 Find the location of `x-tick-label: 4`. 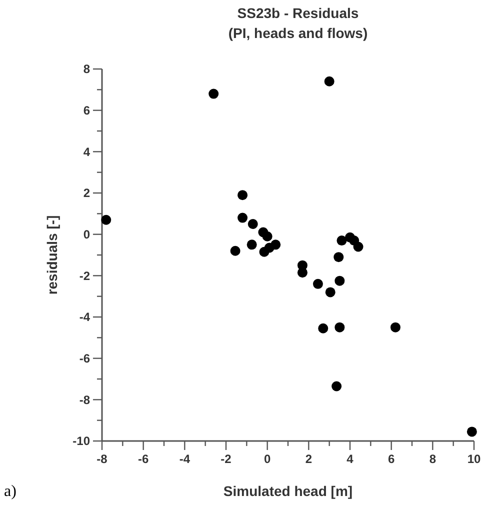

x-tick-label: 4 is located at coordinates (350, 459).